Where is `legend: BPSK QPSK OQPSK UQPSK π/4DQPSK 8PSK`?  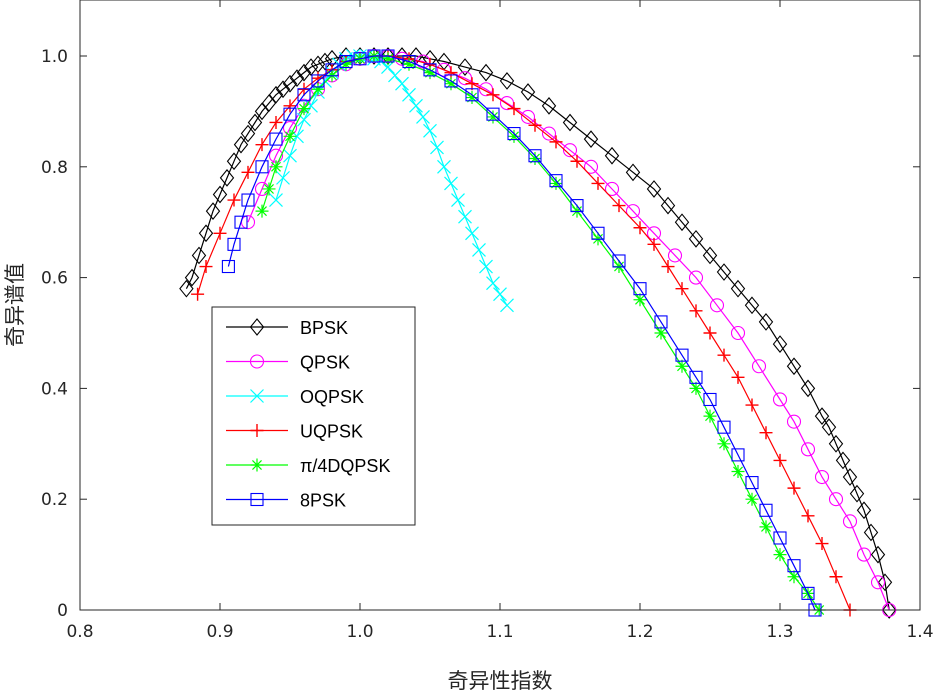 legend: BPSK QPSK OQPSK UQPSK π/4DQPSK 8PSK is located at coordinates (313, 416).